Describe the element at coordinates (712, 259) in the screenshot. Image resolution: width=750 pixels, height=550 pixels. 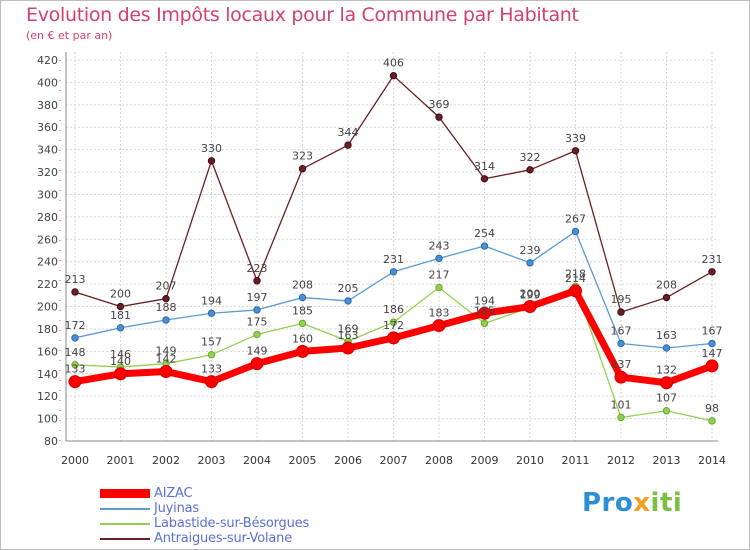
I see `data-label-antraigues-sur-volane: 231` at that location.